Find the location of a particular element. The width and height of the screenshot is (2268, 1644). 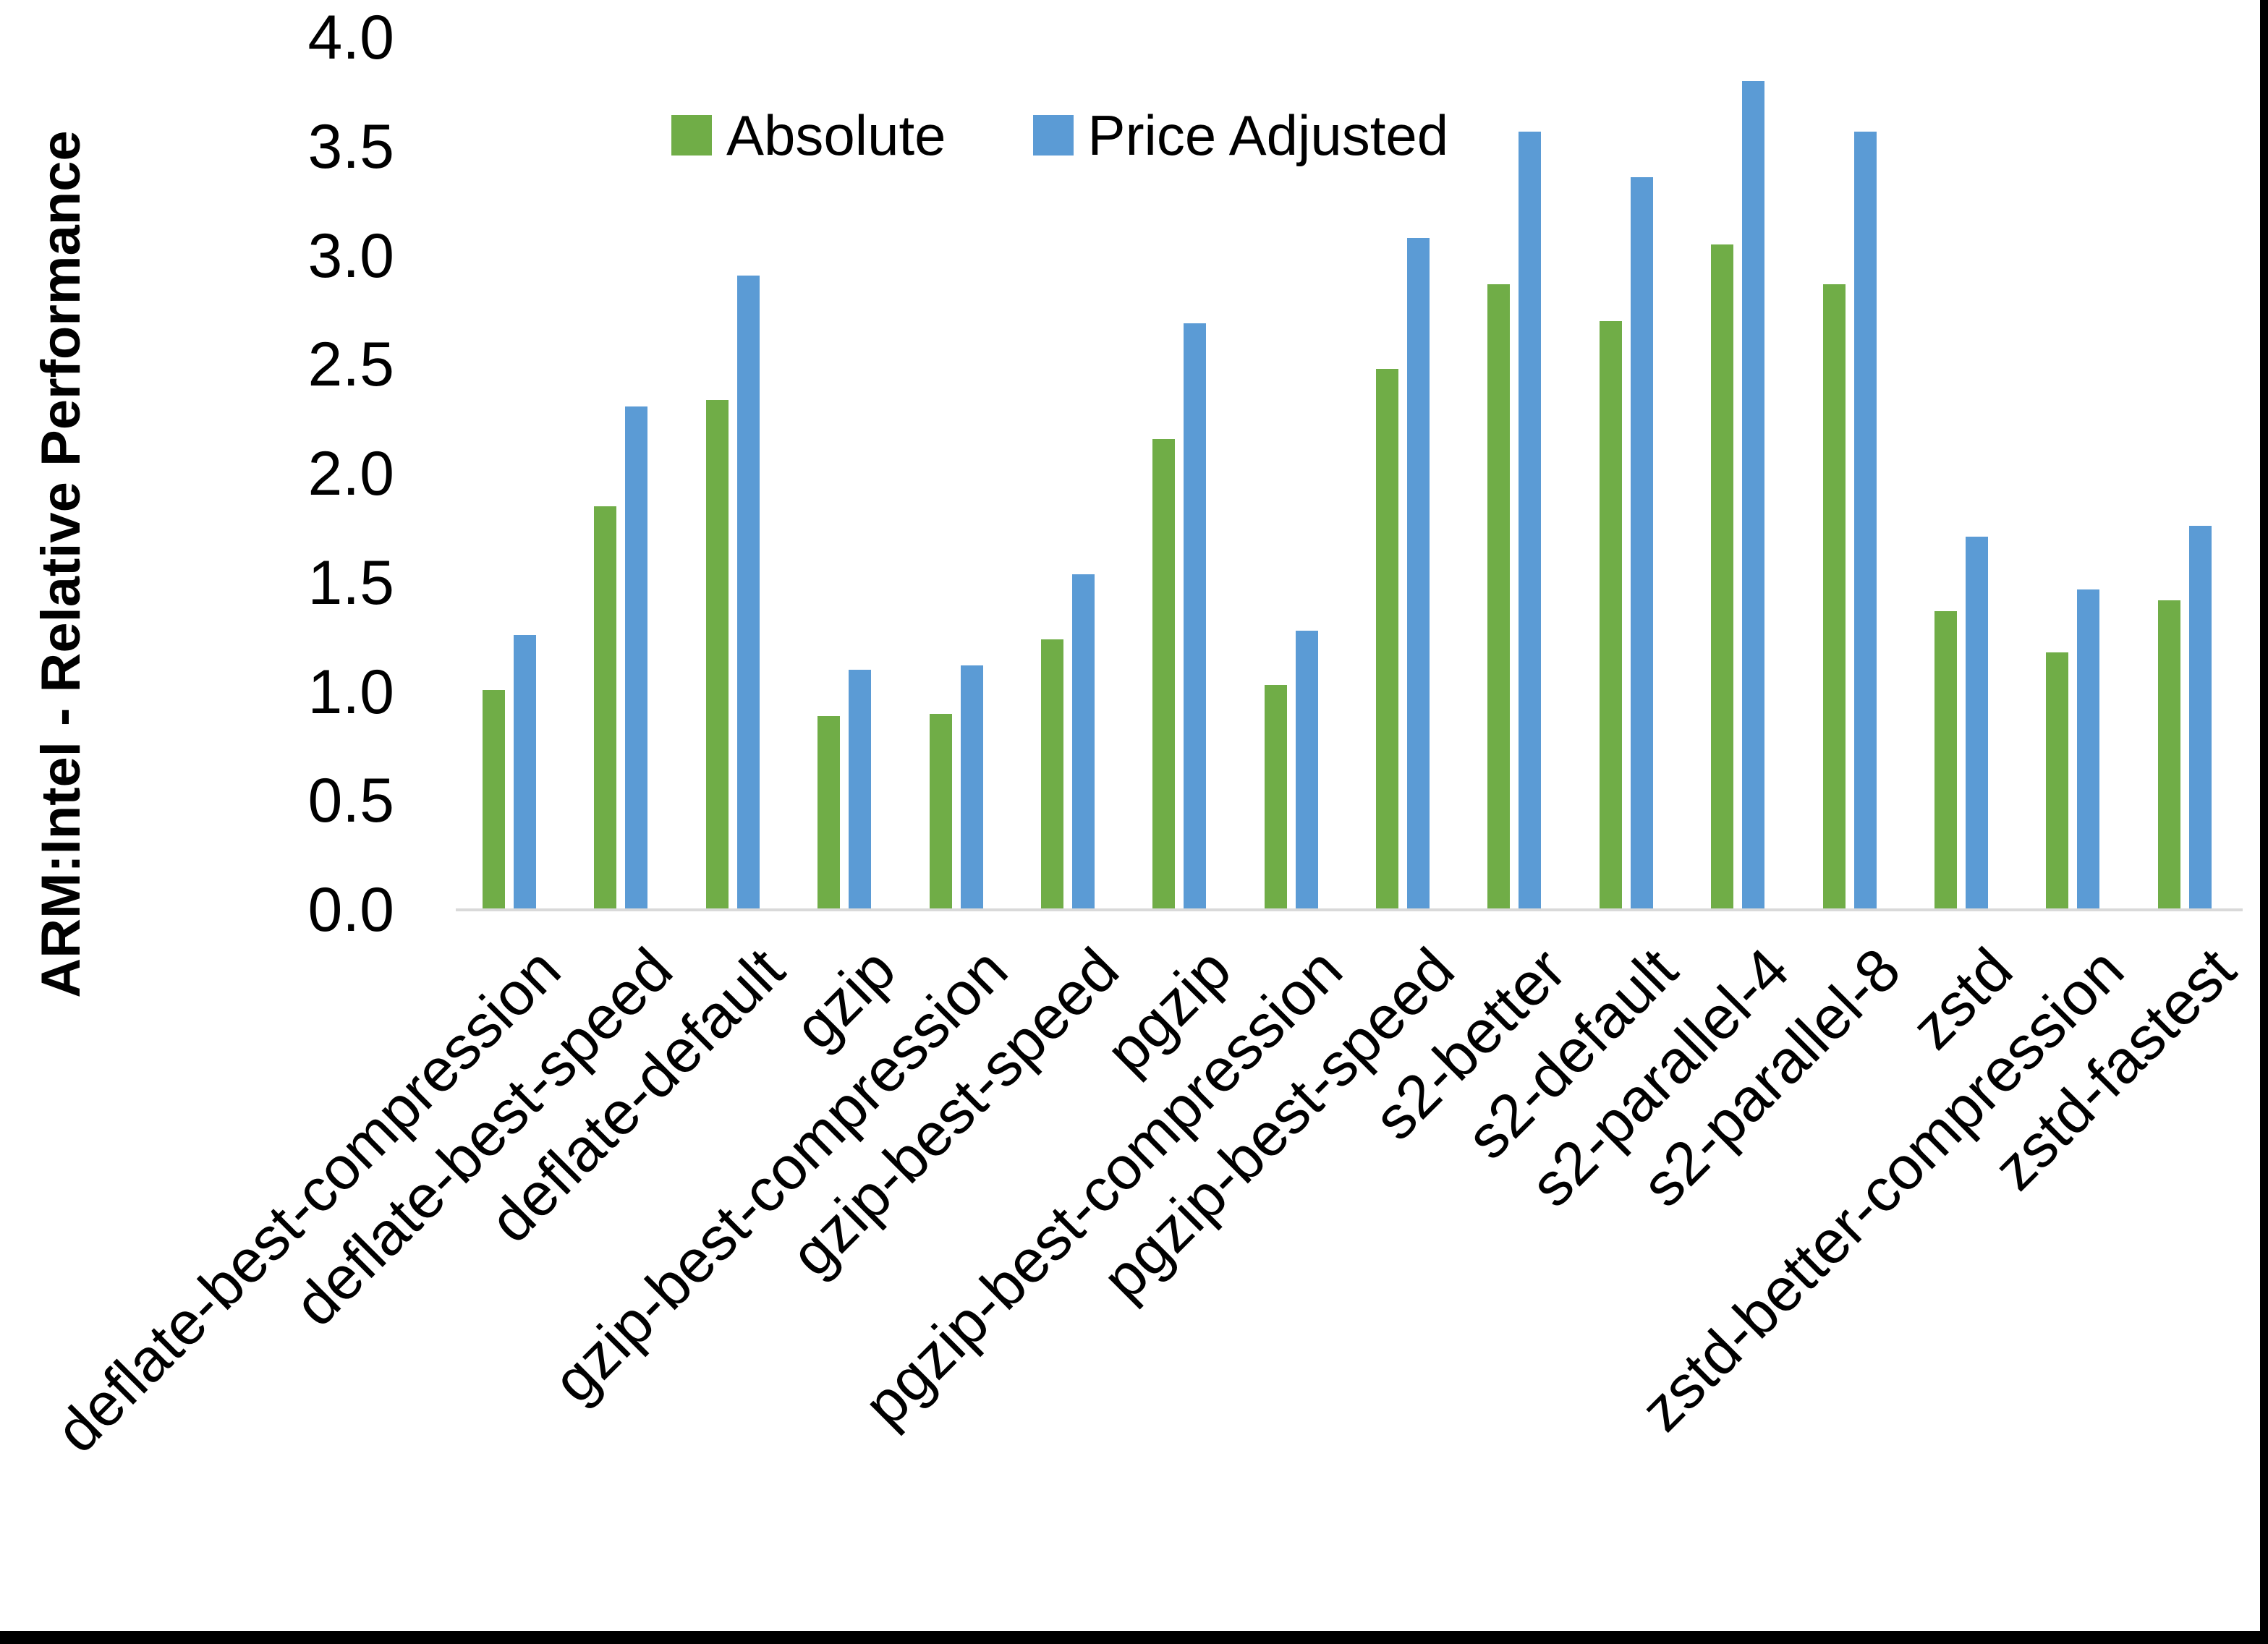

bar-price-adjusted-gzip-best-compression is located at coordinates (972, 787).